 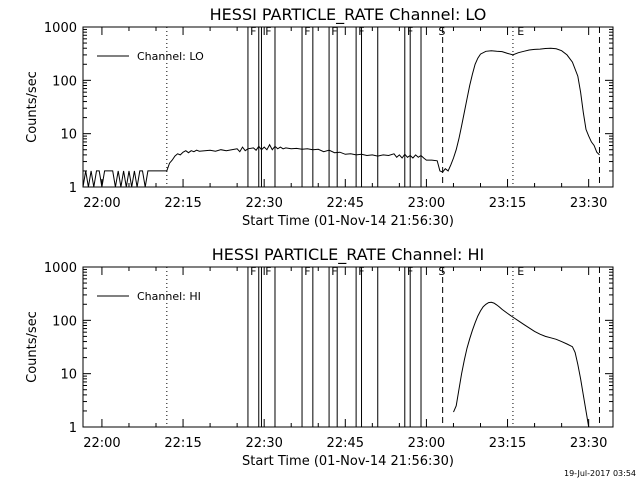 What do you see at coordinates (170, 56) in the screenshot?
I see `legend-label: Channel: LO` at bounding box center [170, 56].